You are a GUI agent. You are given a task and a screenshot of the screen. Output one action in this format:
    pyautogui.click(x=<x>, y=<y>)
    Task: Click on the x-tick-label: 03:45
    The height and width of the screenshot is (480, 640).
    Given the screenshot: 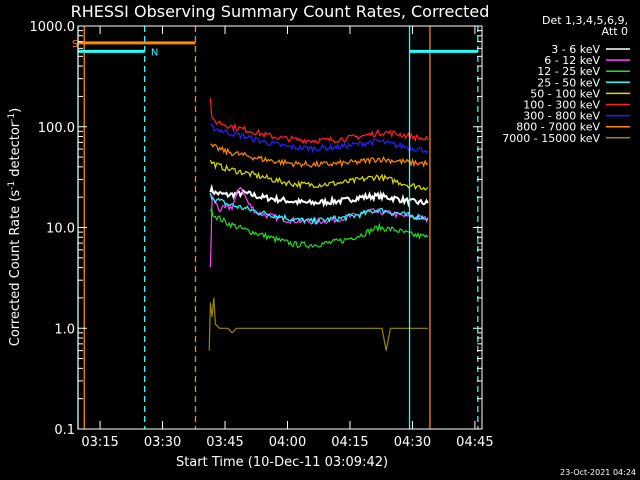 What is the action you would take?
    pyautogui.click(x=224, y=442)
    